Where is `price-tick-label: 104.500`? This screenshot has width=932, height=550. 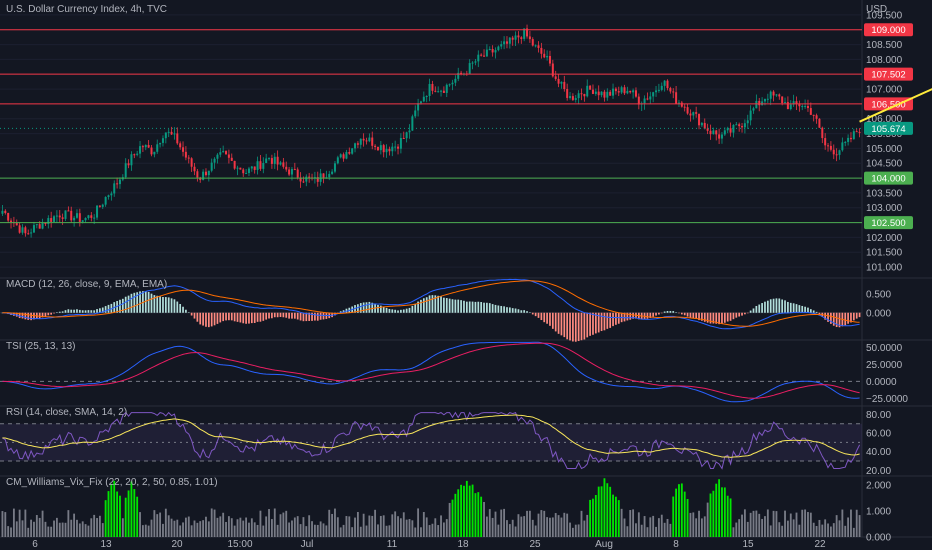 price-tick-label: 104.500 is located at coordinates (884, 164).